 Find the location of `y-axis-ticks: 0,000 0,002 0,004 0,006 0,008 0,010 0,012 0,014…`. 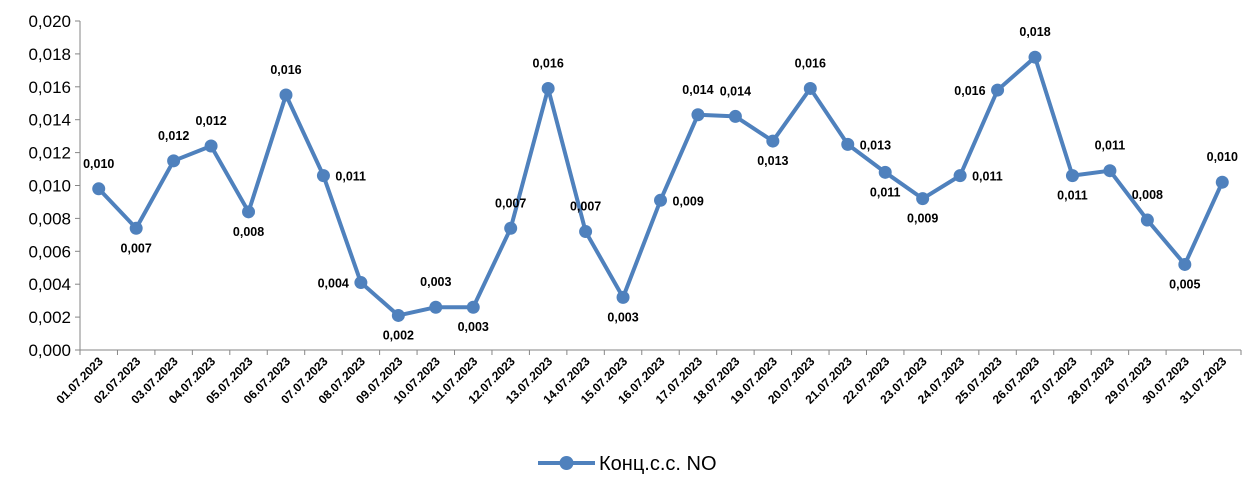

y-axis-ticks: 0,000 0,002 0,004 0,006 0,008 0,010 0,012 0,014… is located at coordinates (54, 186).